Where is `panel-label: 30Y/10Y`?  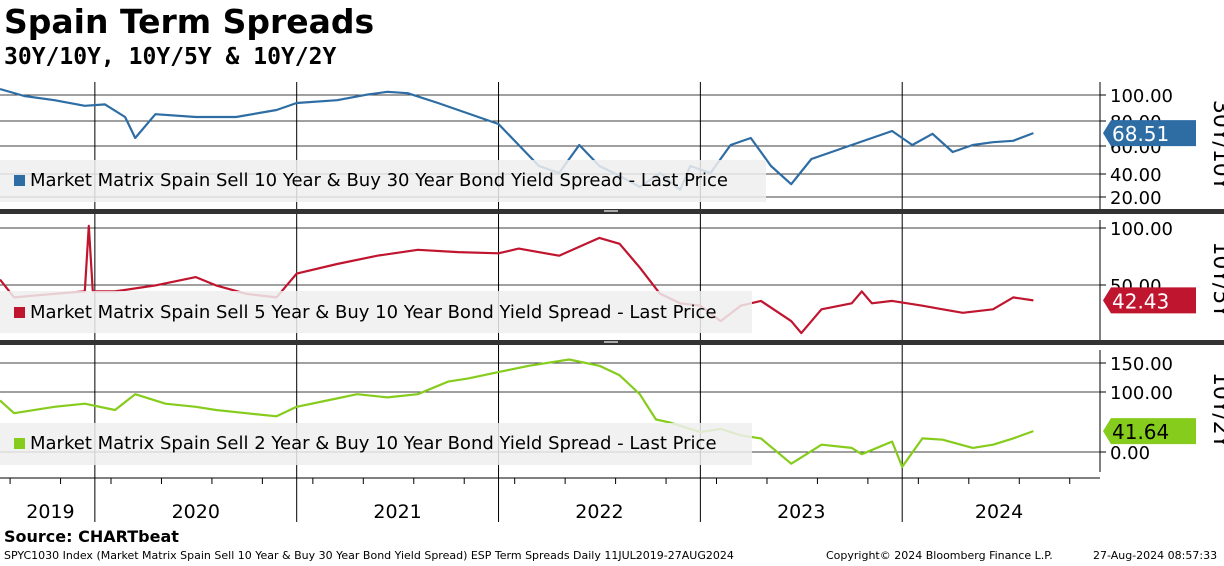 panel-label: 30Y/10Y is located at coordinates (1216, 145).